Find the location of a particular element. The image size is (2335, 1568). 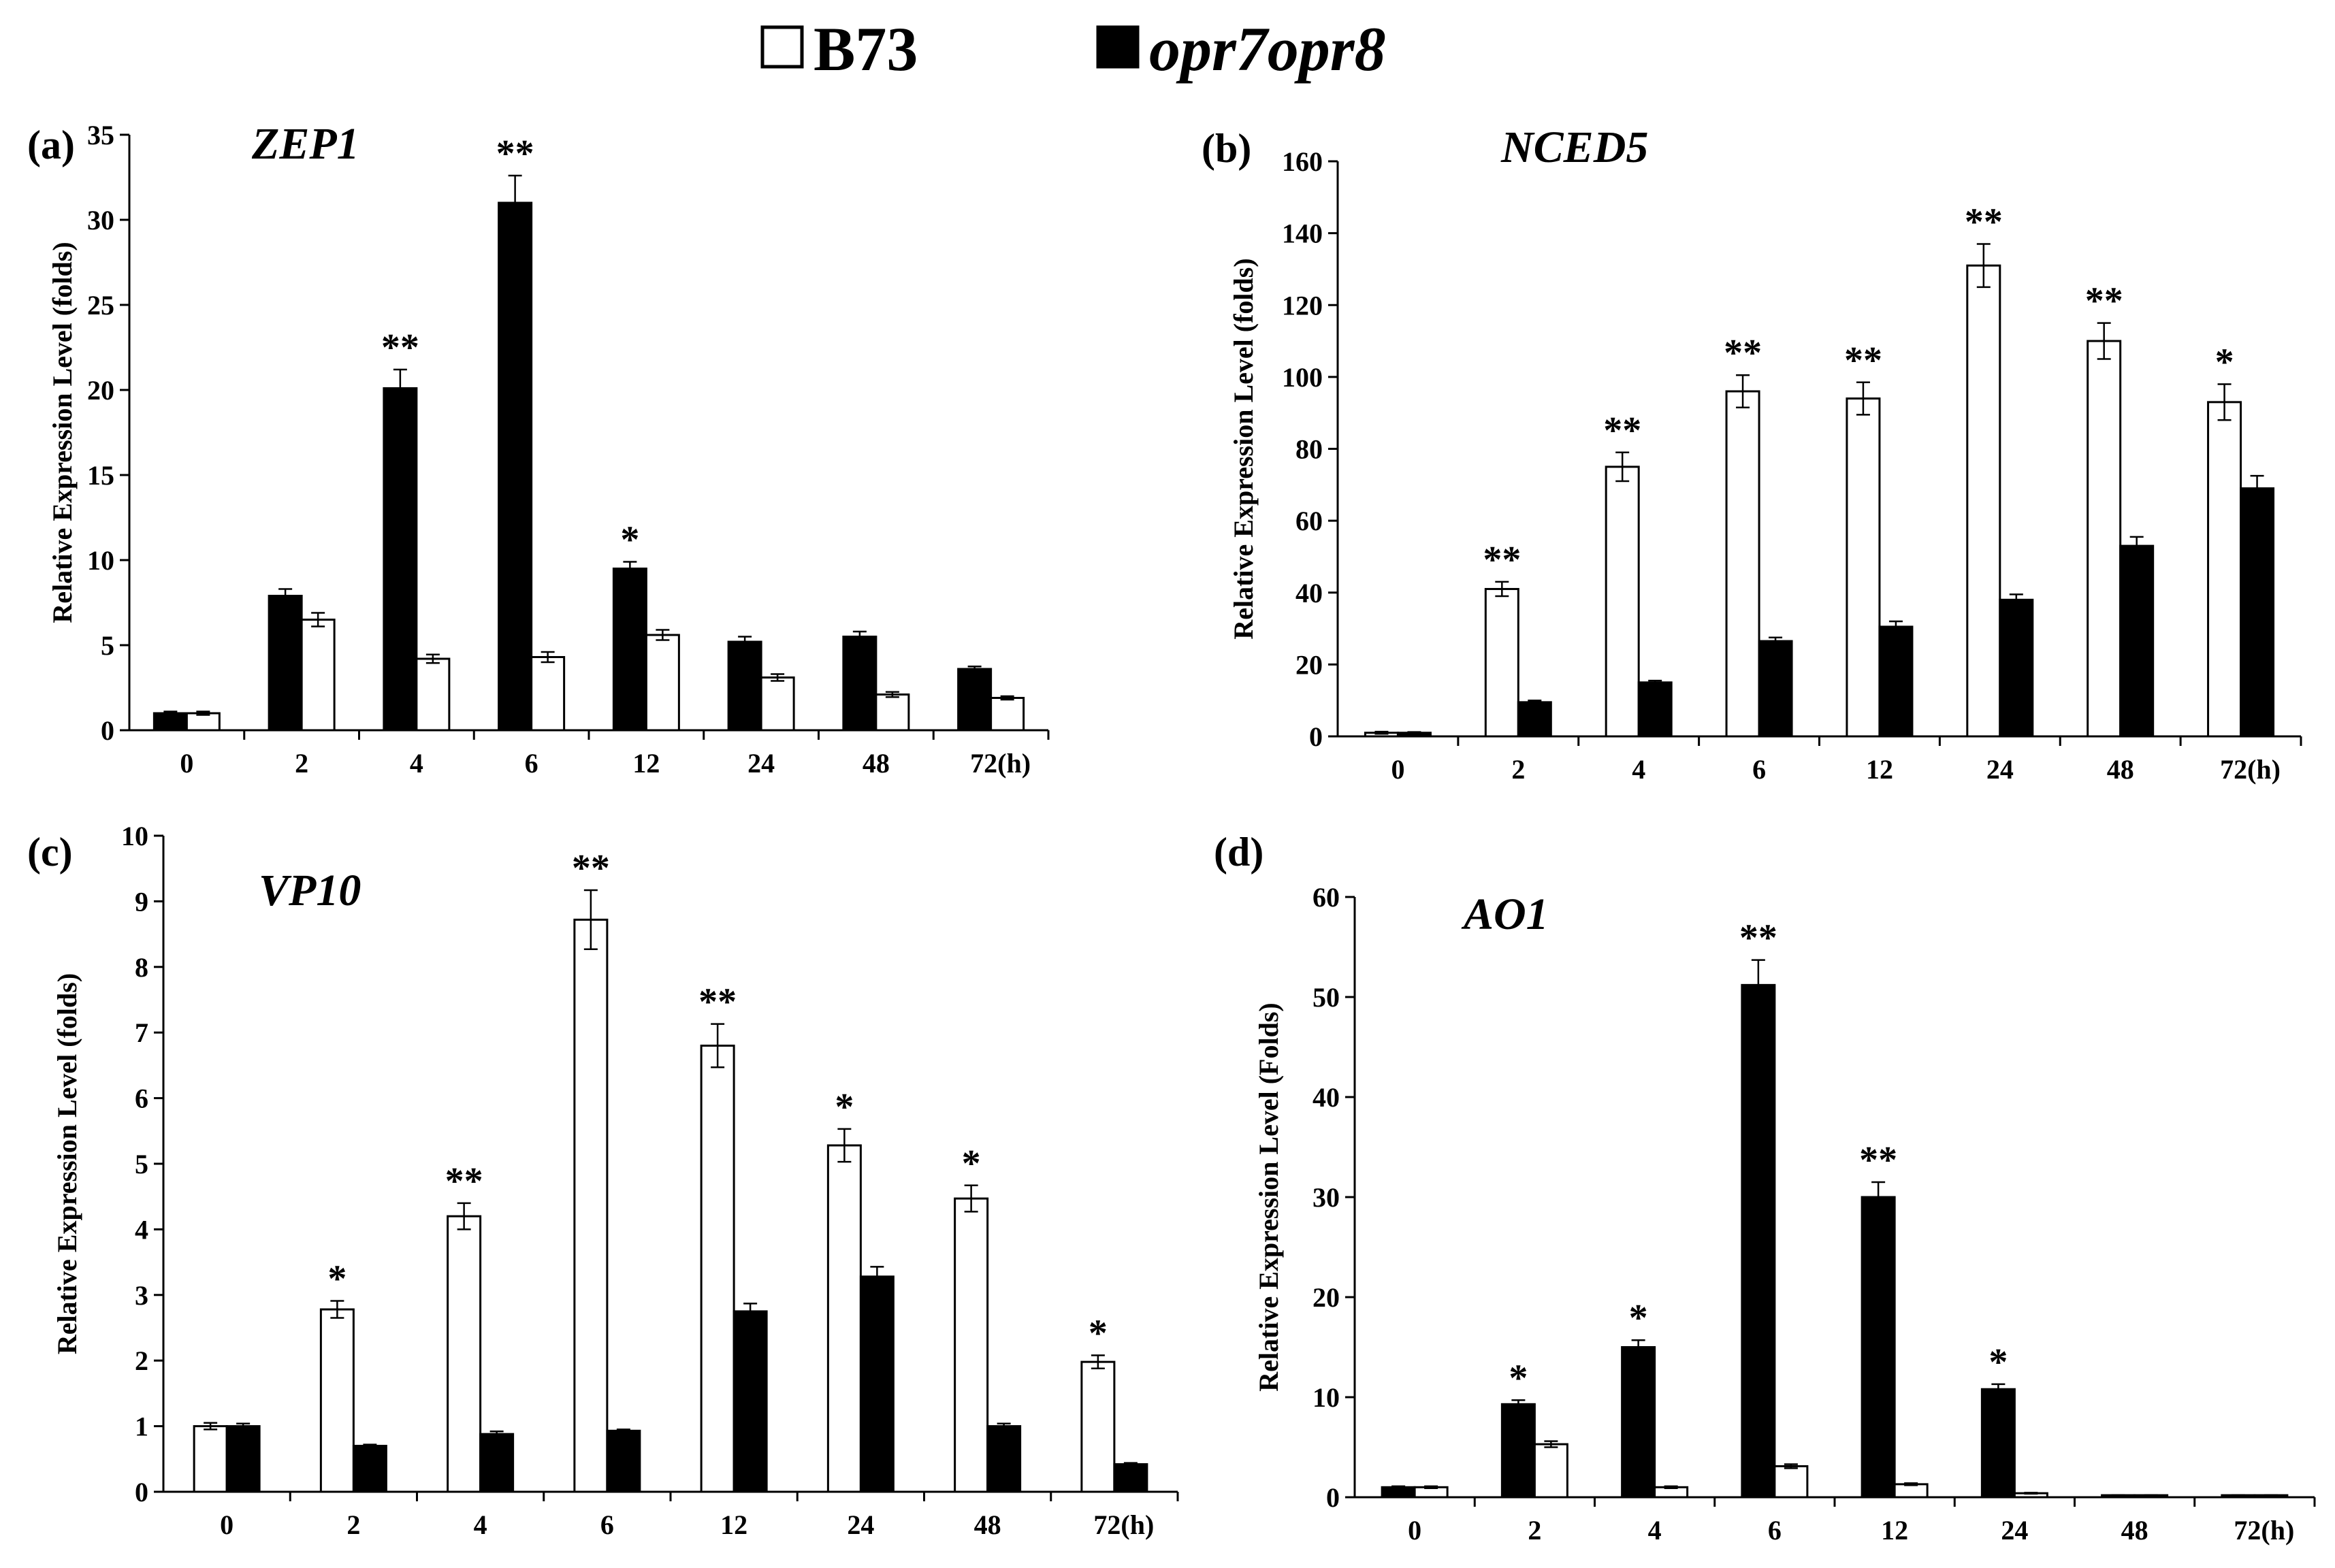

y-tick-label: 30 is located at coordinates (100, 220).